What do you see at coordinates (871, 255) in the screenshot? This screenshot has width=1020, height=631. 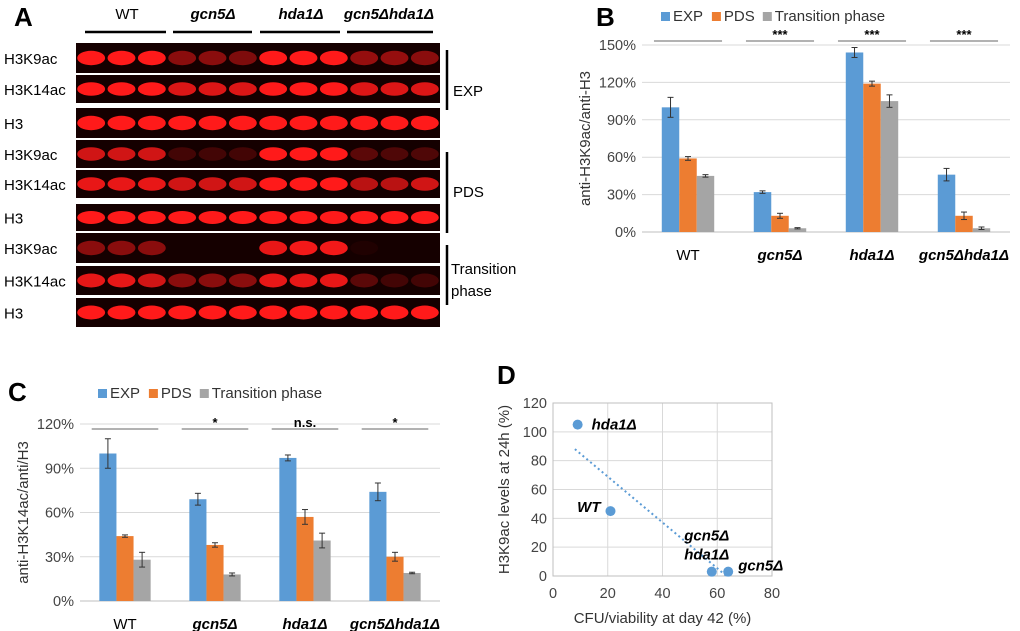 I see `b-category-label: hda1Δ` at bounding box center [871, 255].